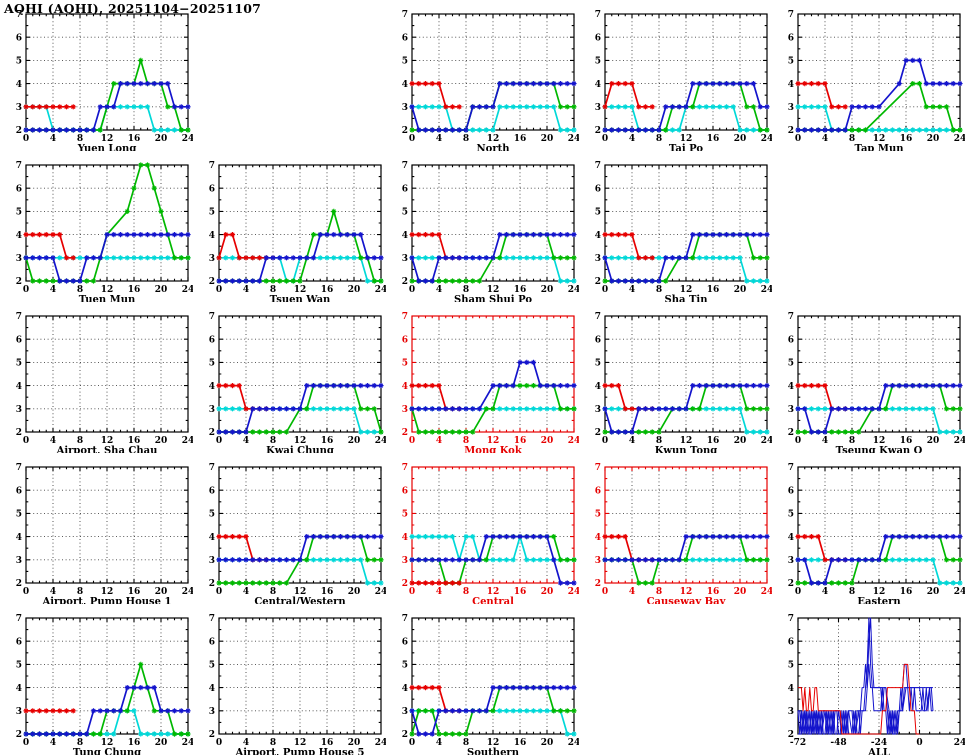 The height and width of the screenshot is (755, 965). Describe the element at coordinates (300, 548) in the screenshot. I see `series-line-blue` at that location.